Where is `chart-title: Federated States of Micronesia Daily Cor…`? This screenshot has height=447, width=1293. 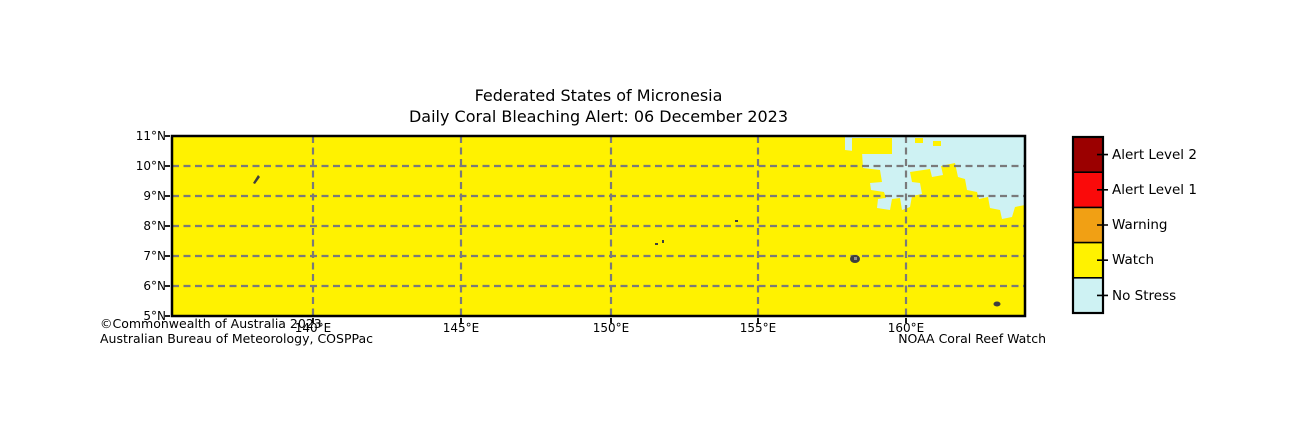
chart-title: Federated States of Micronesia Daily Cor… is located at coordinates (598, 106).